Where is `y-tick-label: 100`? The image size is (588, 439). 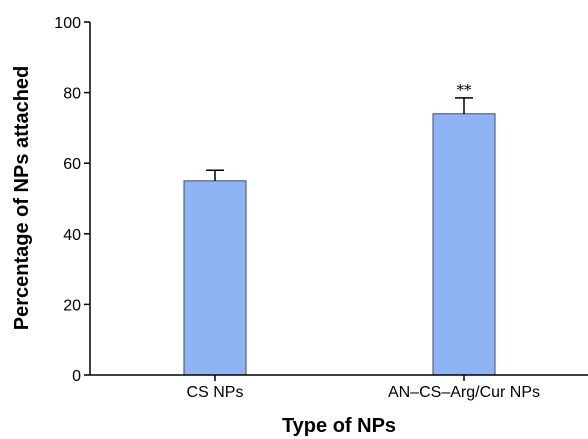 y-tick-label: 100 is located at coordinates (67, 23).